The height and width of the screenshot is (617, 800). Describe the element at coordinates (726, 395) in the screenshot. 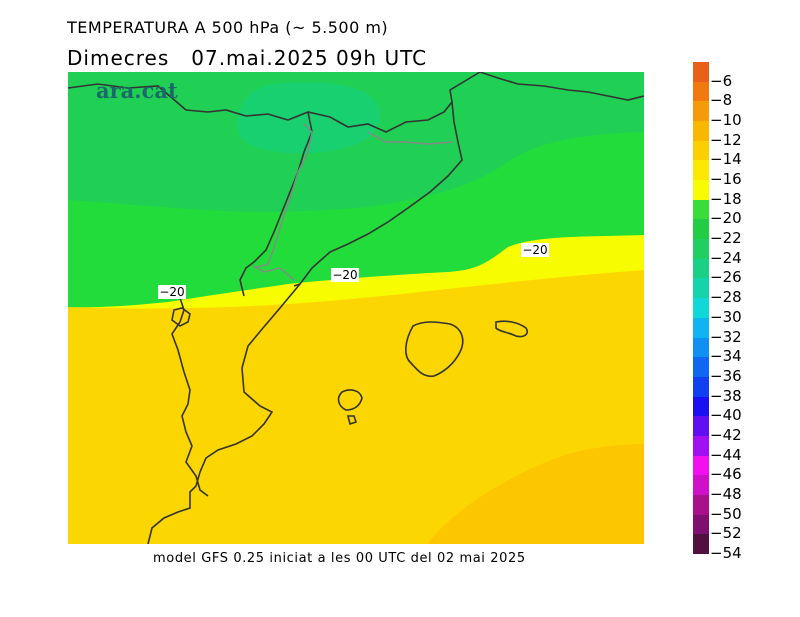

I see `colorbar-label: −38` at that location.